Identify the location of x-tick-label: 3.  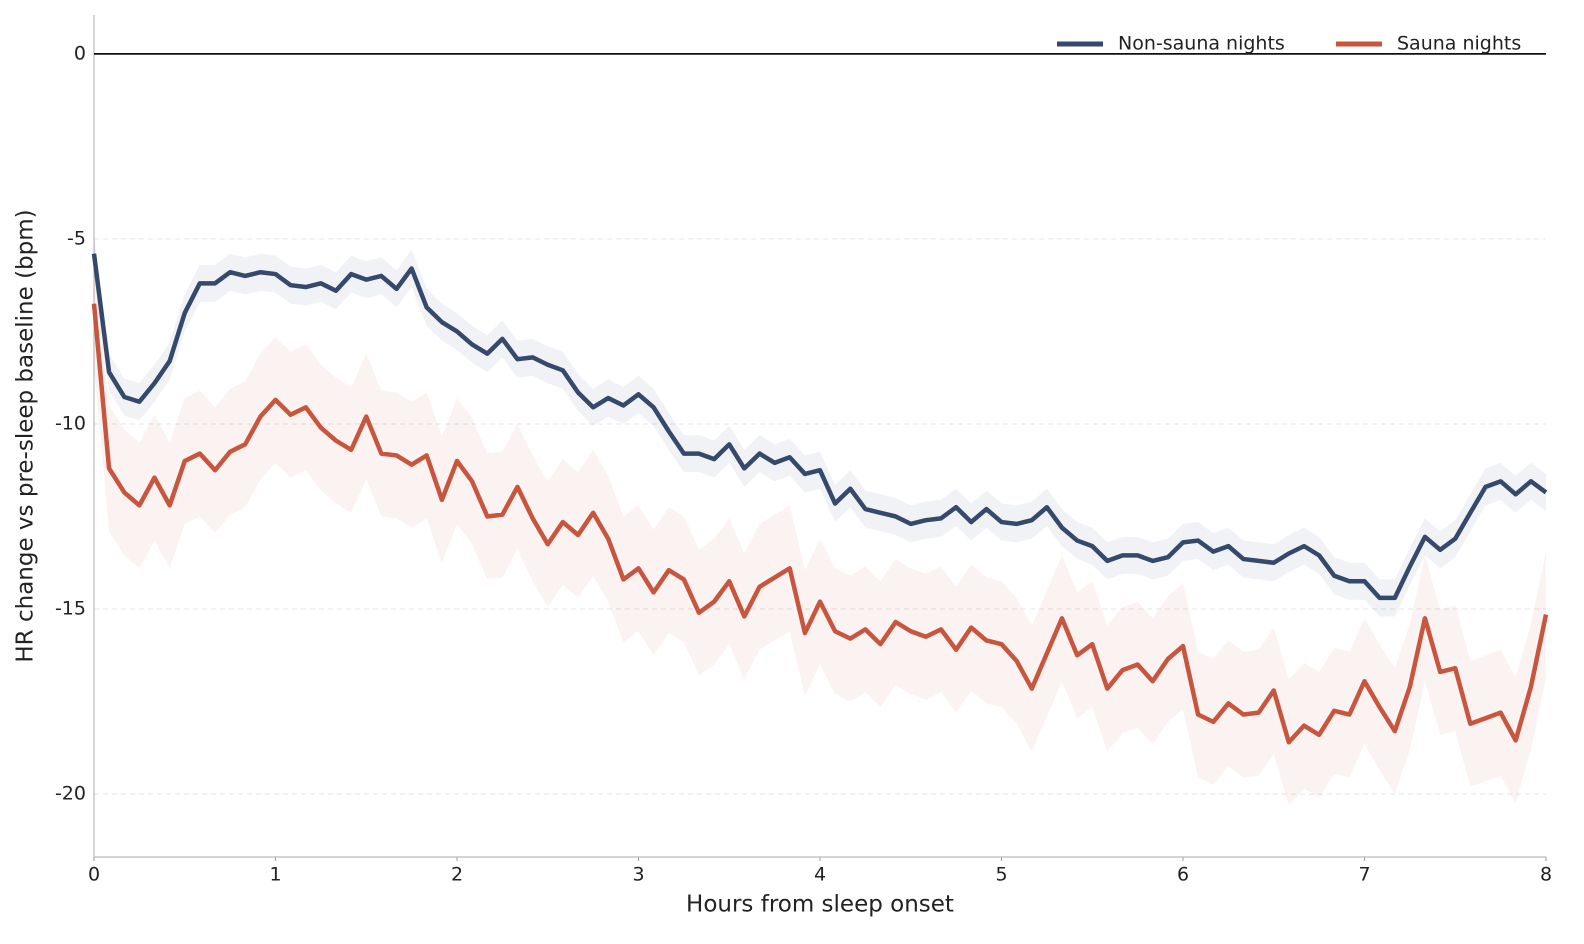
(638, 875).